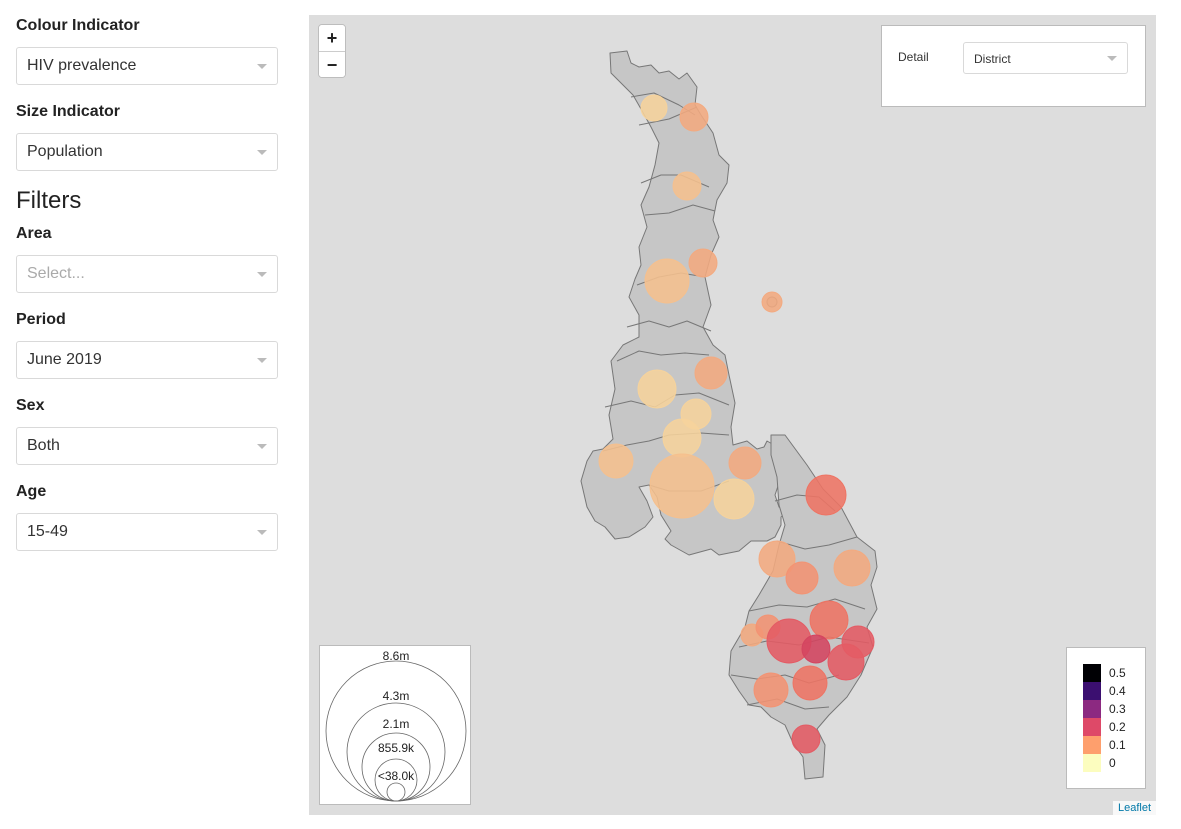 The width and height of the screenshot is (1181, 829). Describe the element at coordinates (1117, 727) in the screenshot. I see `legend-label: 0.2` at that location.